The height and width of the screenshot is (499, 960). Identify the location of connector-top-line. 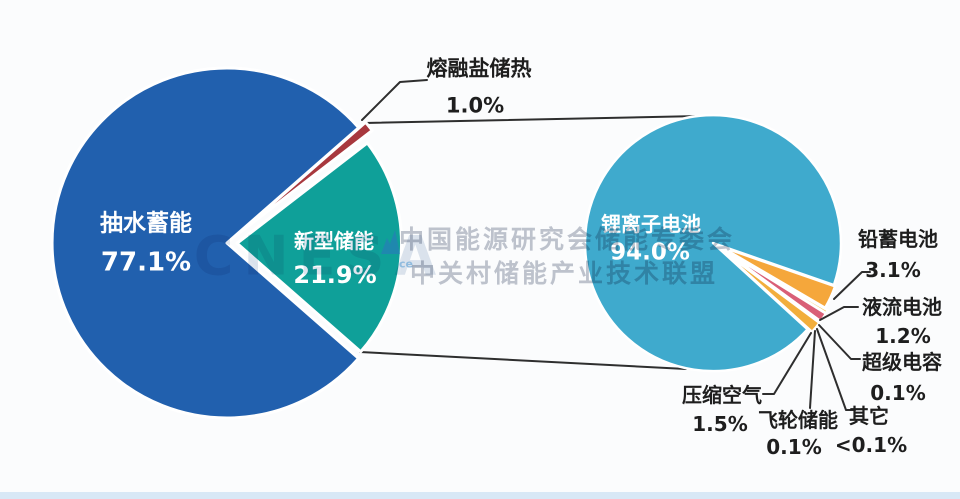
(532, 119).